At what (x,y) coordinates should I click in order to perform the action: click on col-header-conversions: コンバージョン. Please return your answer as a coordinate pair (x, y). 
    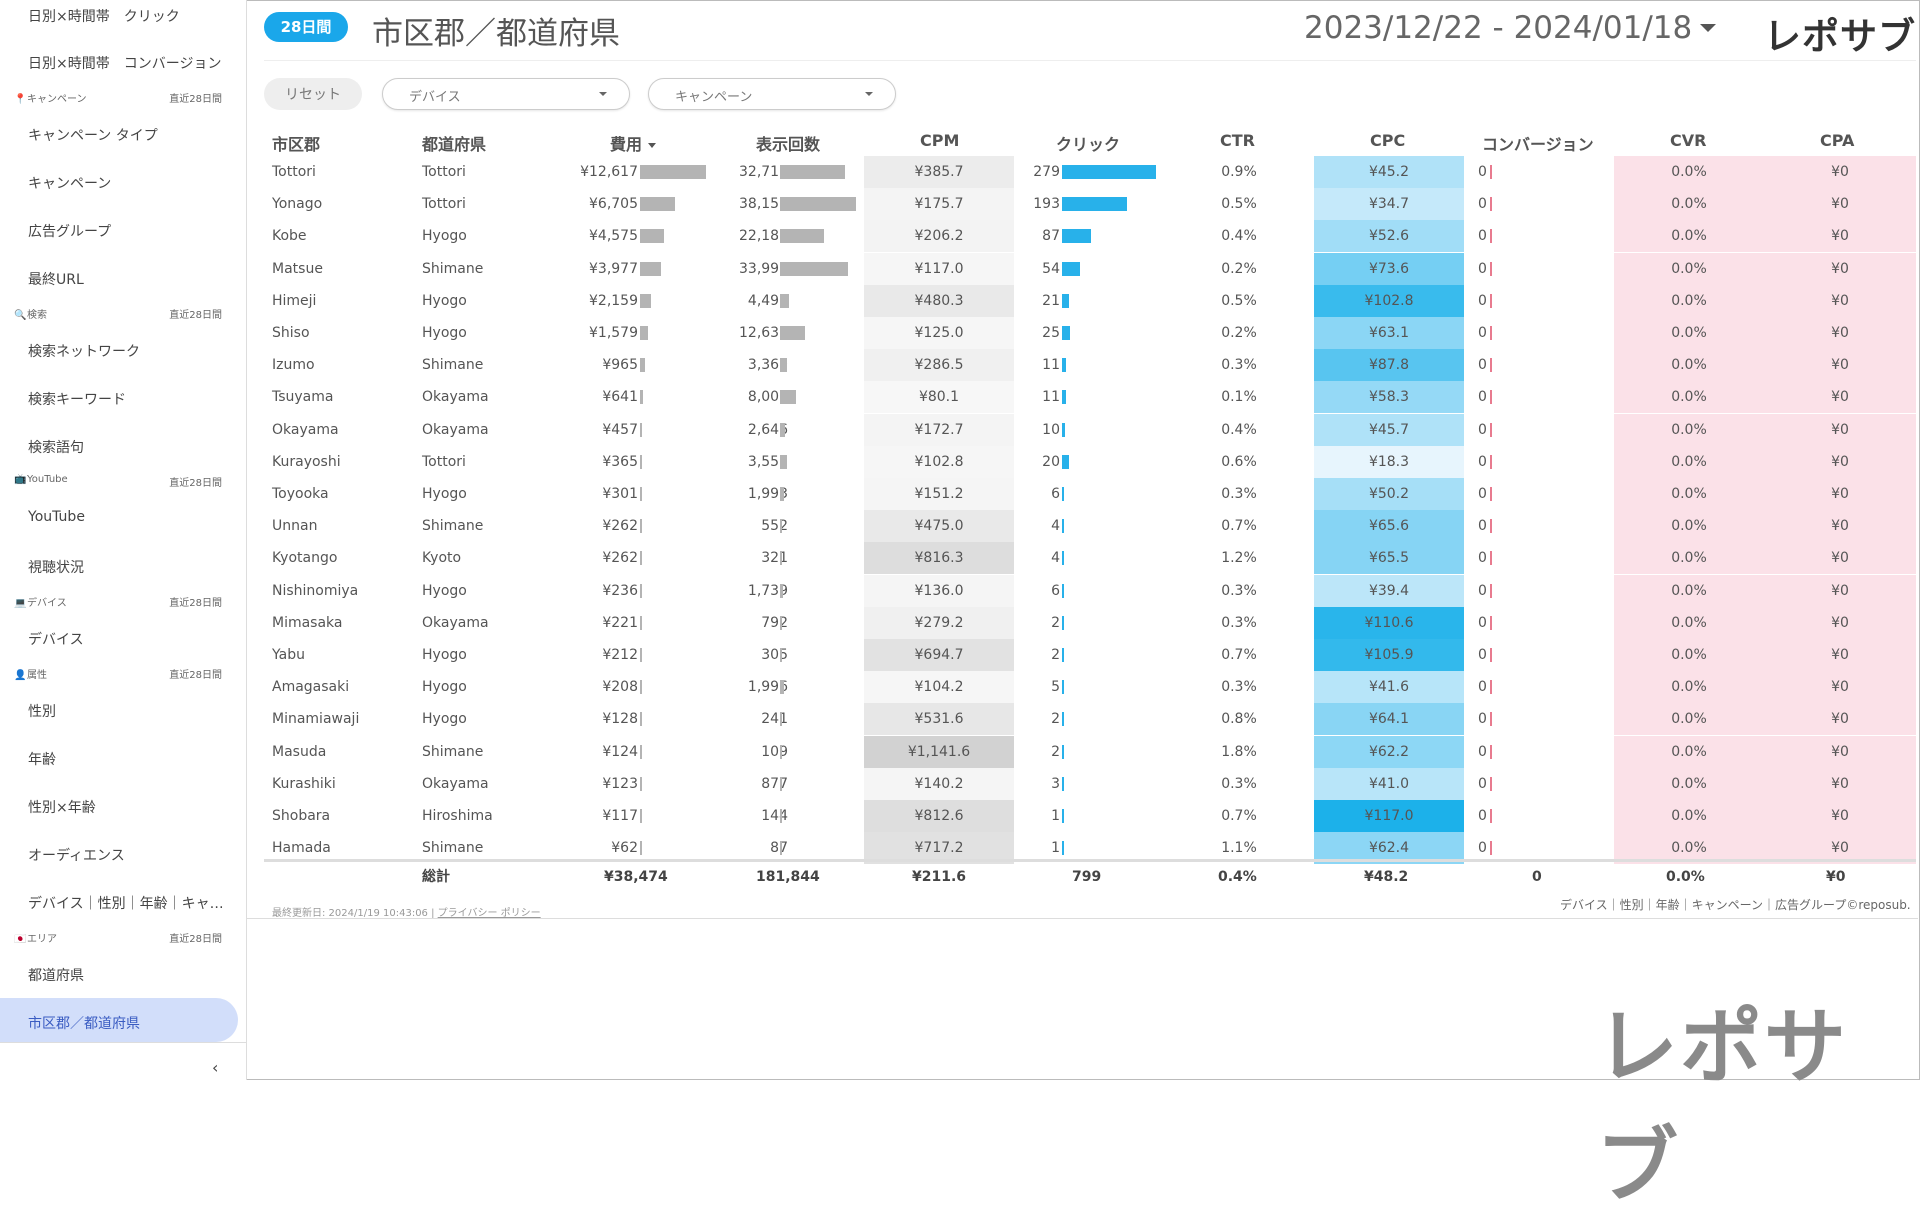
    Looking at the image, I should click on (1538, 144).